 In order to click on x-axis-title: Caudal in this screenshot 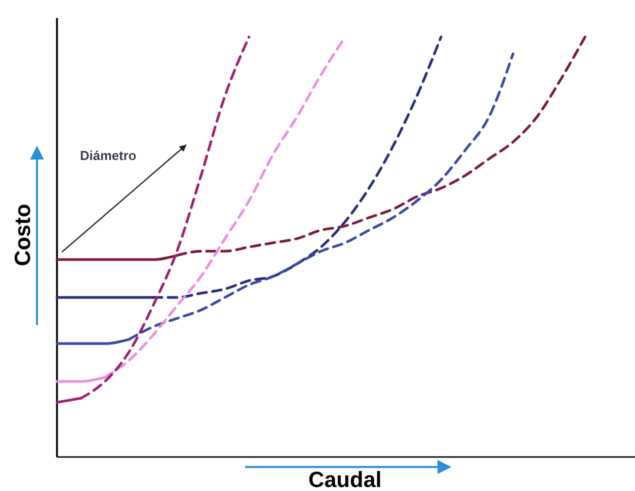, I will do `click(345, 479)`.